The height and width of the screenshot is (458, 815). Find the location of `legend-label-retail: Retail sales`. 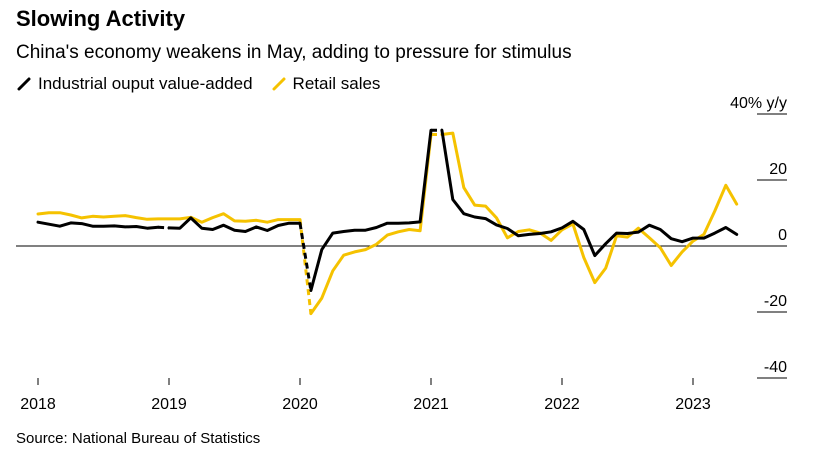

legend-label-retail: Retail sales is located at coordinates (336, 83).